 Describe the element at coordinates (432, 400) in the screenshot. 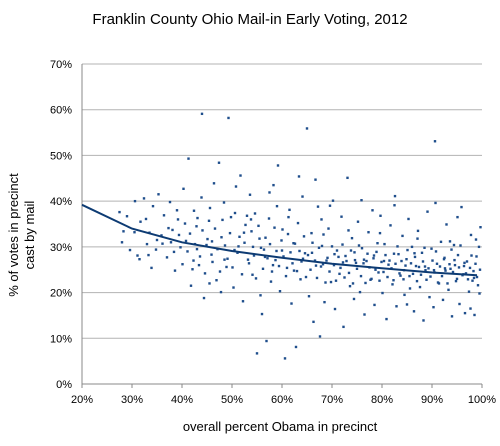

I see `x-tick-label: 90%` at that location.